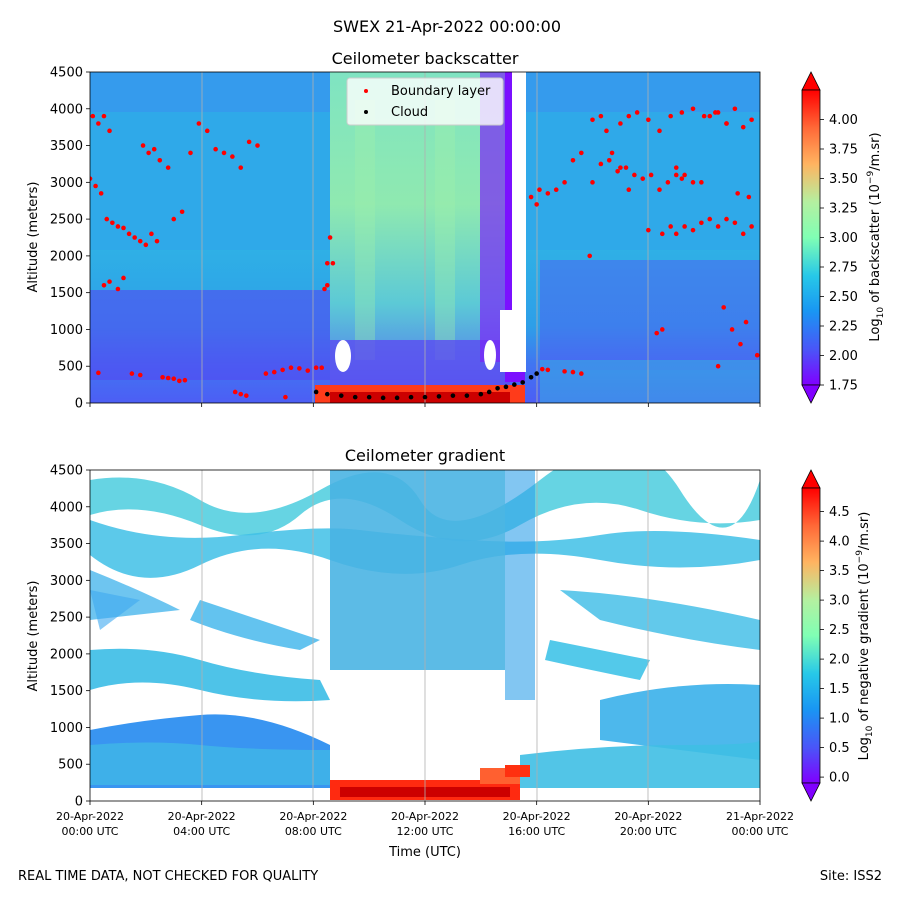  Describe the element at coordinates (881, 313) in the screenshot. I see `colorbar-label-part: 10` at that location.